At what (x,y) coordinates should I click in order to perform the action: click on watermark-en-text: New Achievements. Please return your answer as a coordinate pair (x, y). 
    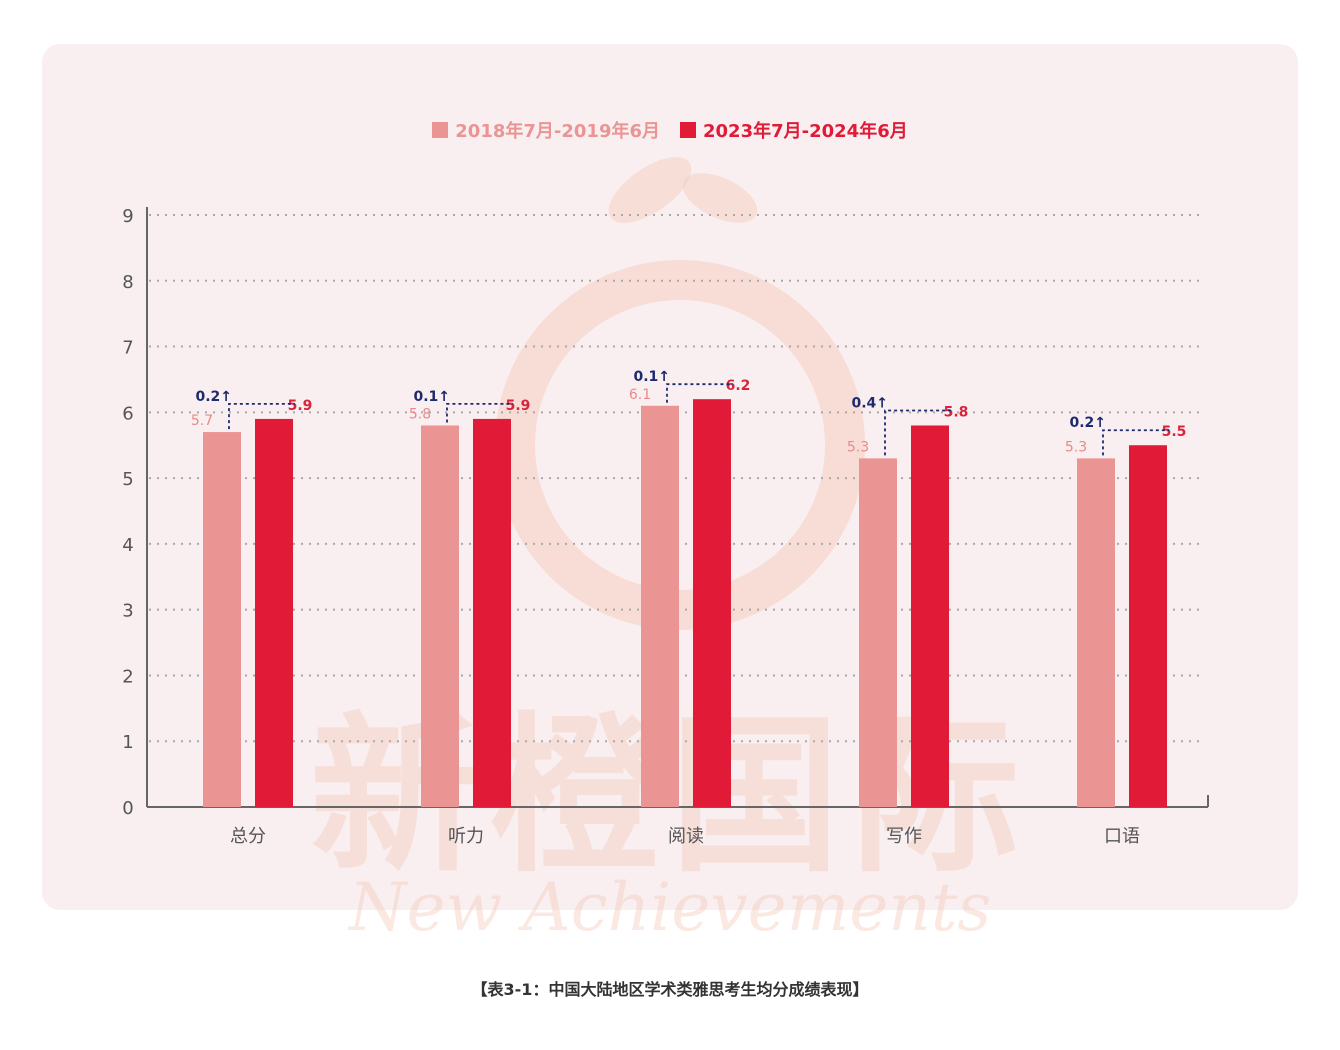
    Looking at the image, I should click on (669, 907).